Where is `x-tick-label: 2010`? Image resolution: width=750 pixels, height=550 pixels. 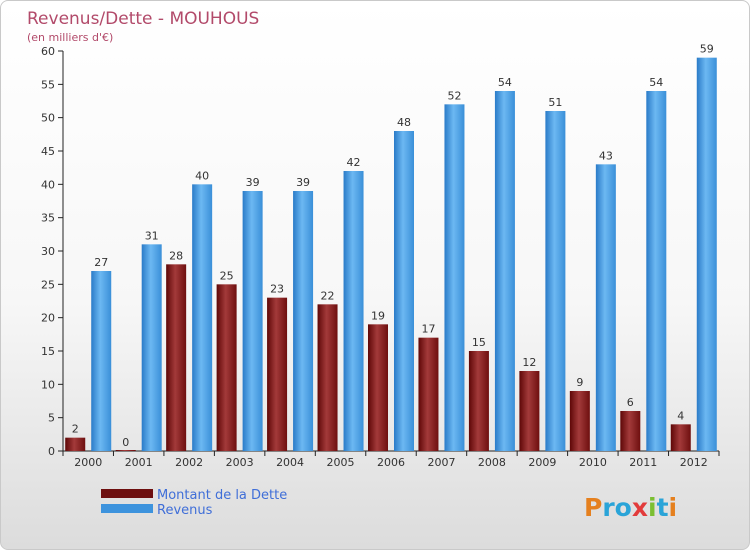 x-tick-label: 2010 is located at coordinates (593, 462).